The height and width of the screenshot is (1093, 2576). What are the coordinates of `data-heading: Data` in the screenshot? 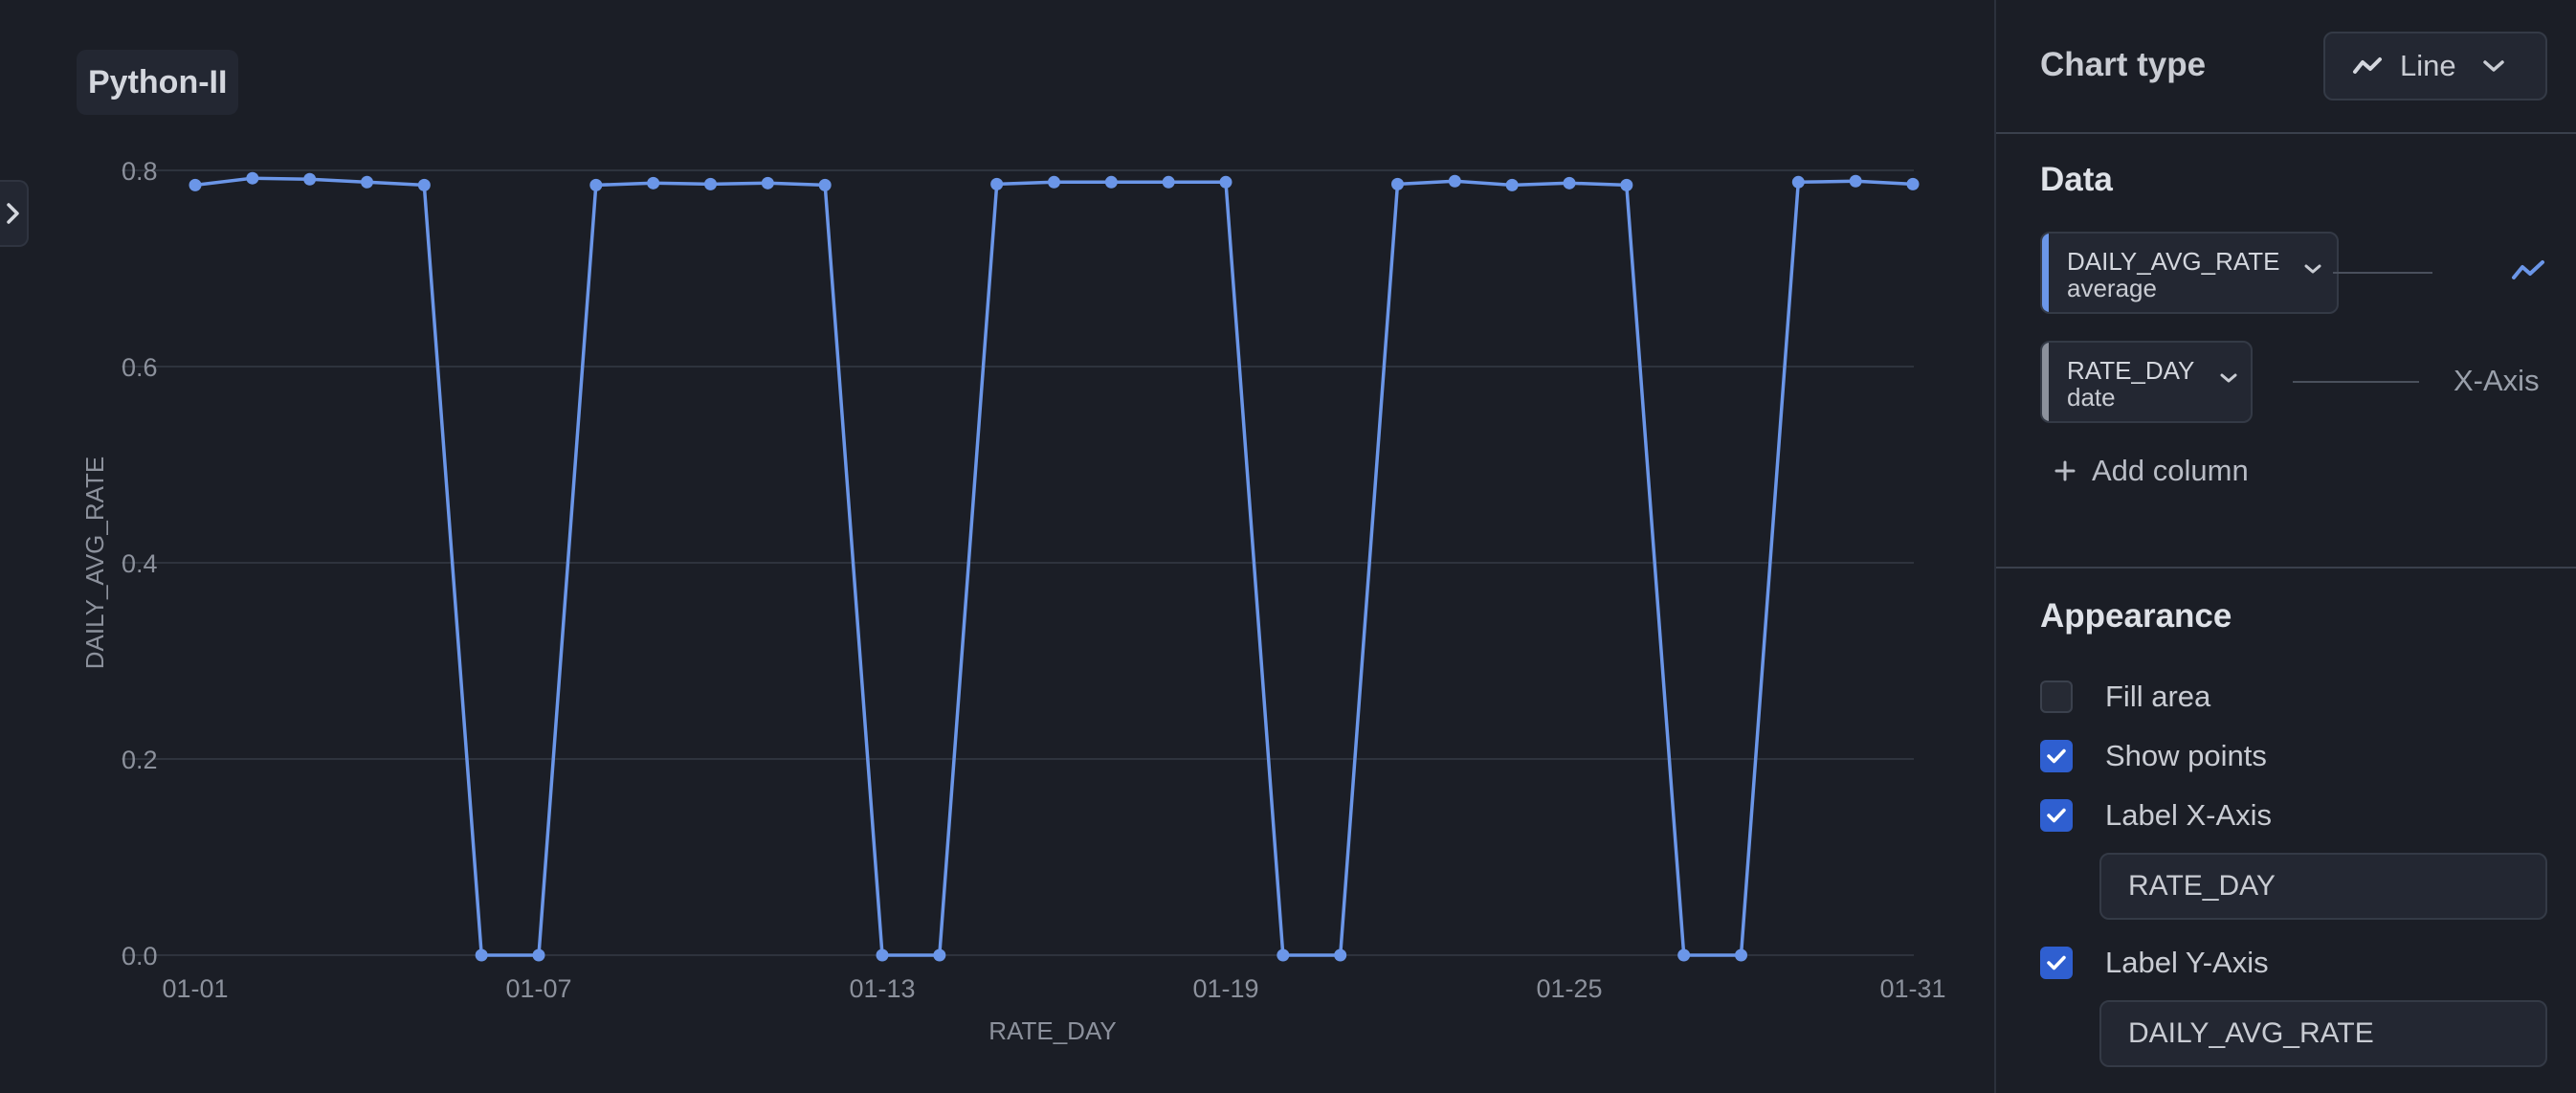 It's located at (2076, 179).